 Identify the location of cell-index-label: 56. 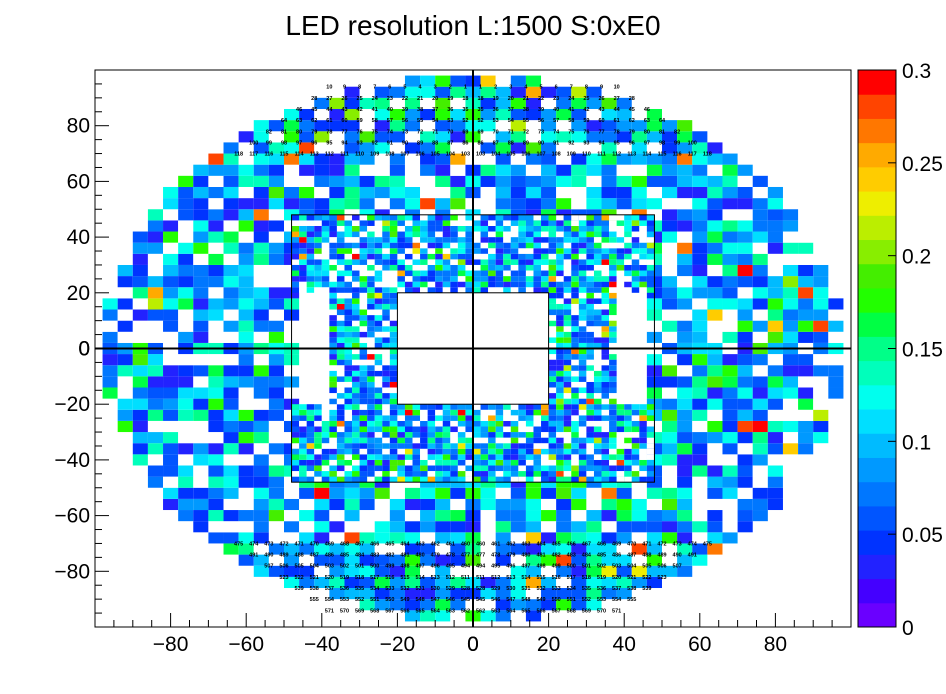
(405, 121).